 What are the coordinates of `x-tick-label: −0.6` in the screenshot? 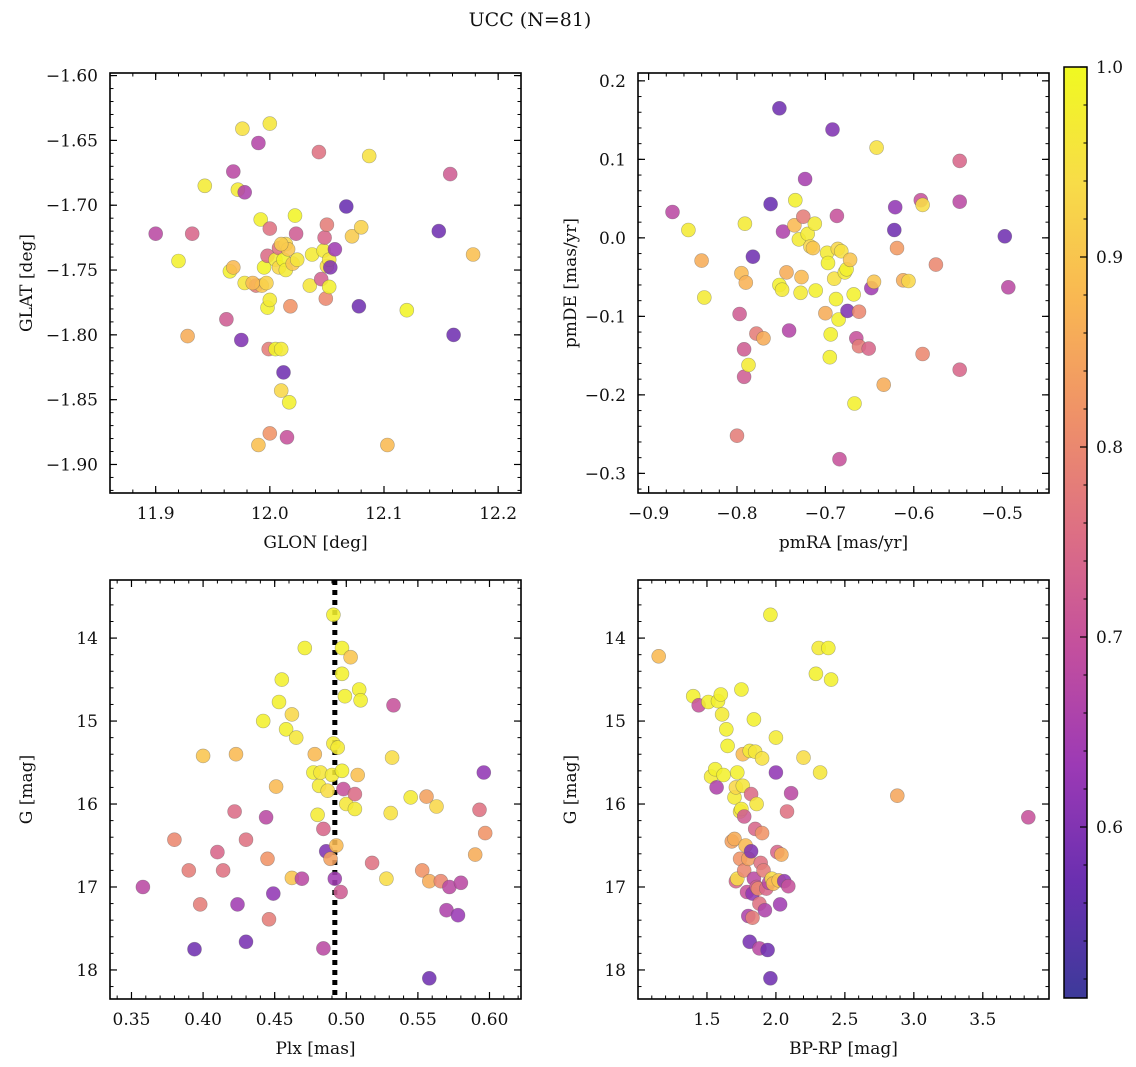 It's located at (913, 514).